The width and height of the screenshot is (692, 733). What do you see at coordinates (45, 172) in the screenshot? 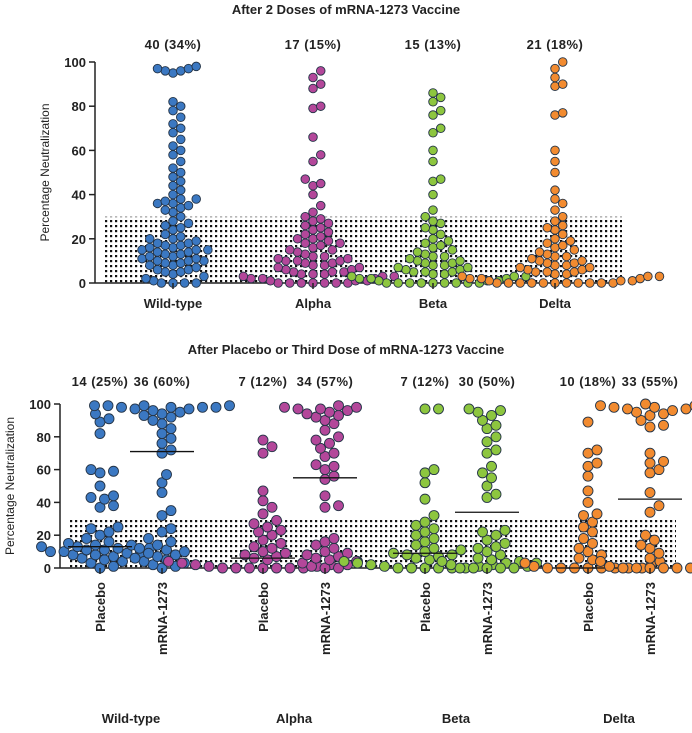
I see `top-y-axis-label: Percentage Neutralization` at bounding box center [45, 172].